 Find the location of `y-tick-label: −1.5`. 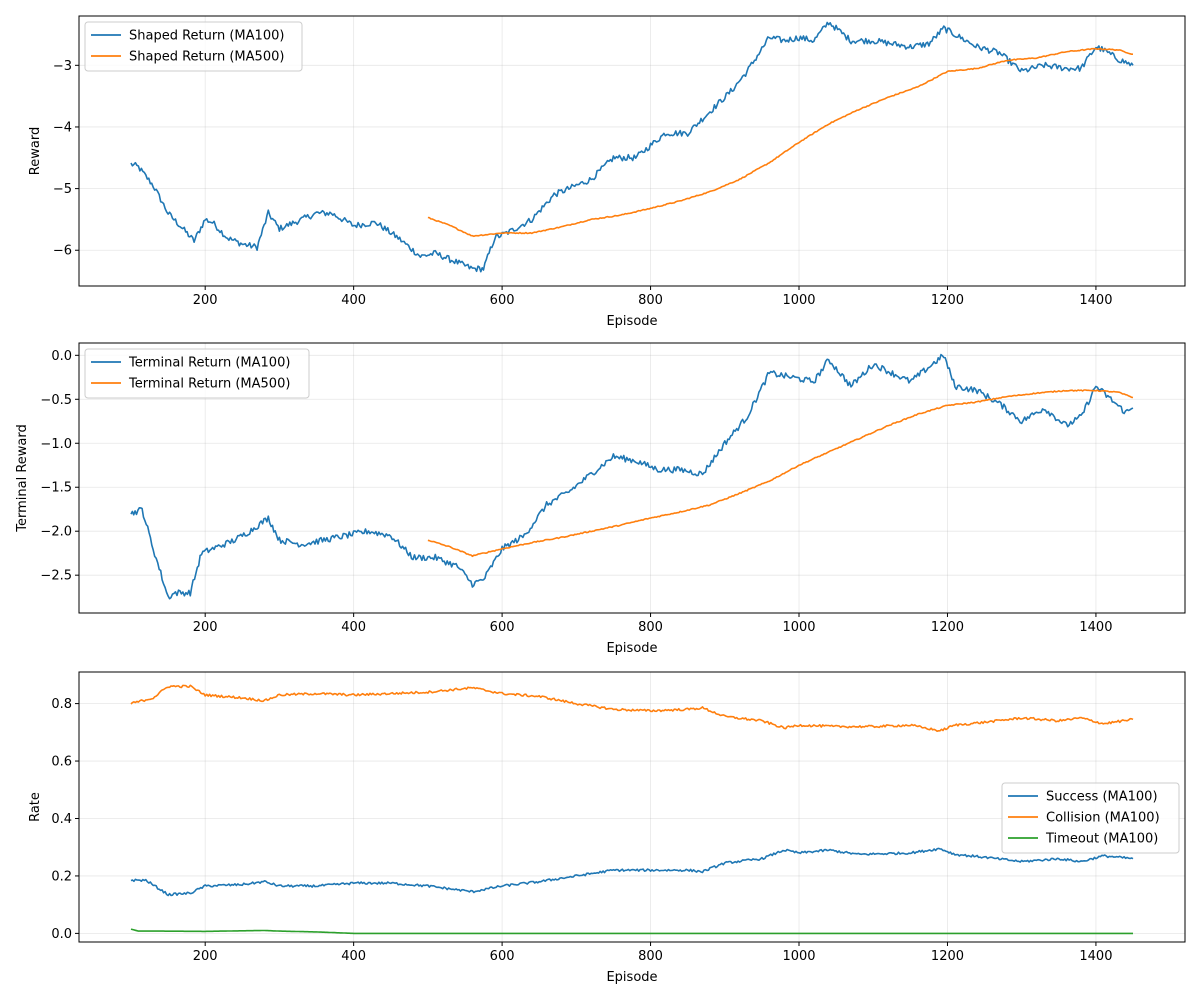

y-tick-label: −1.5 is located at coordinates (56, 488).